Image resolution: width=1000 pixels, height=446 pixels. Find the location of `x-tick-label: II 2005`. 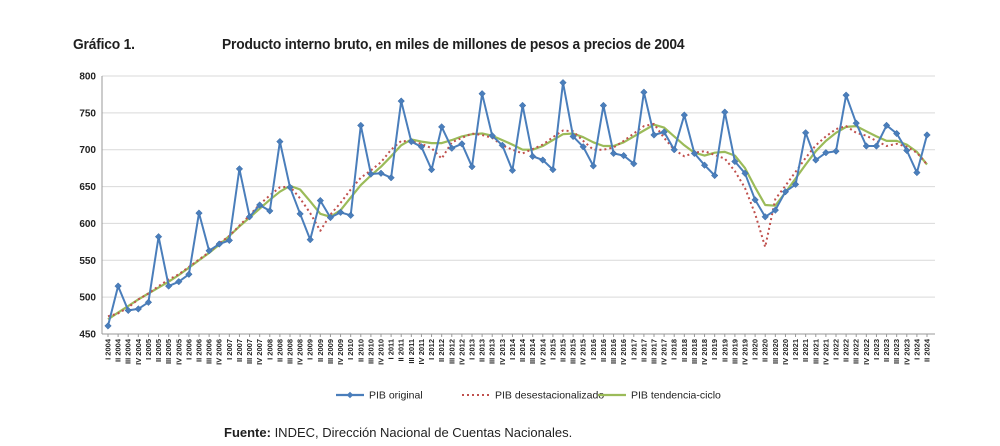

x-tick-label: II 2005 is located at coordinates (158, 350).